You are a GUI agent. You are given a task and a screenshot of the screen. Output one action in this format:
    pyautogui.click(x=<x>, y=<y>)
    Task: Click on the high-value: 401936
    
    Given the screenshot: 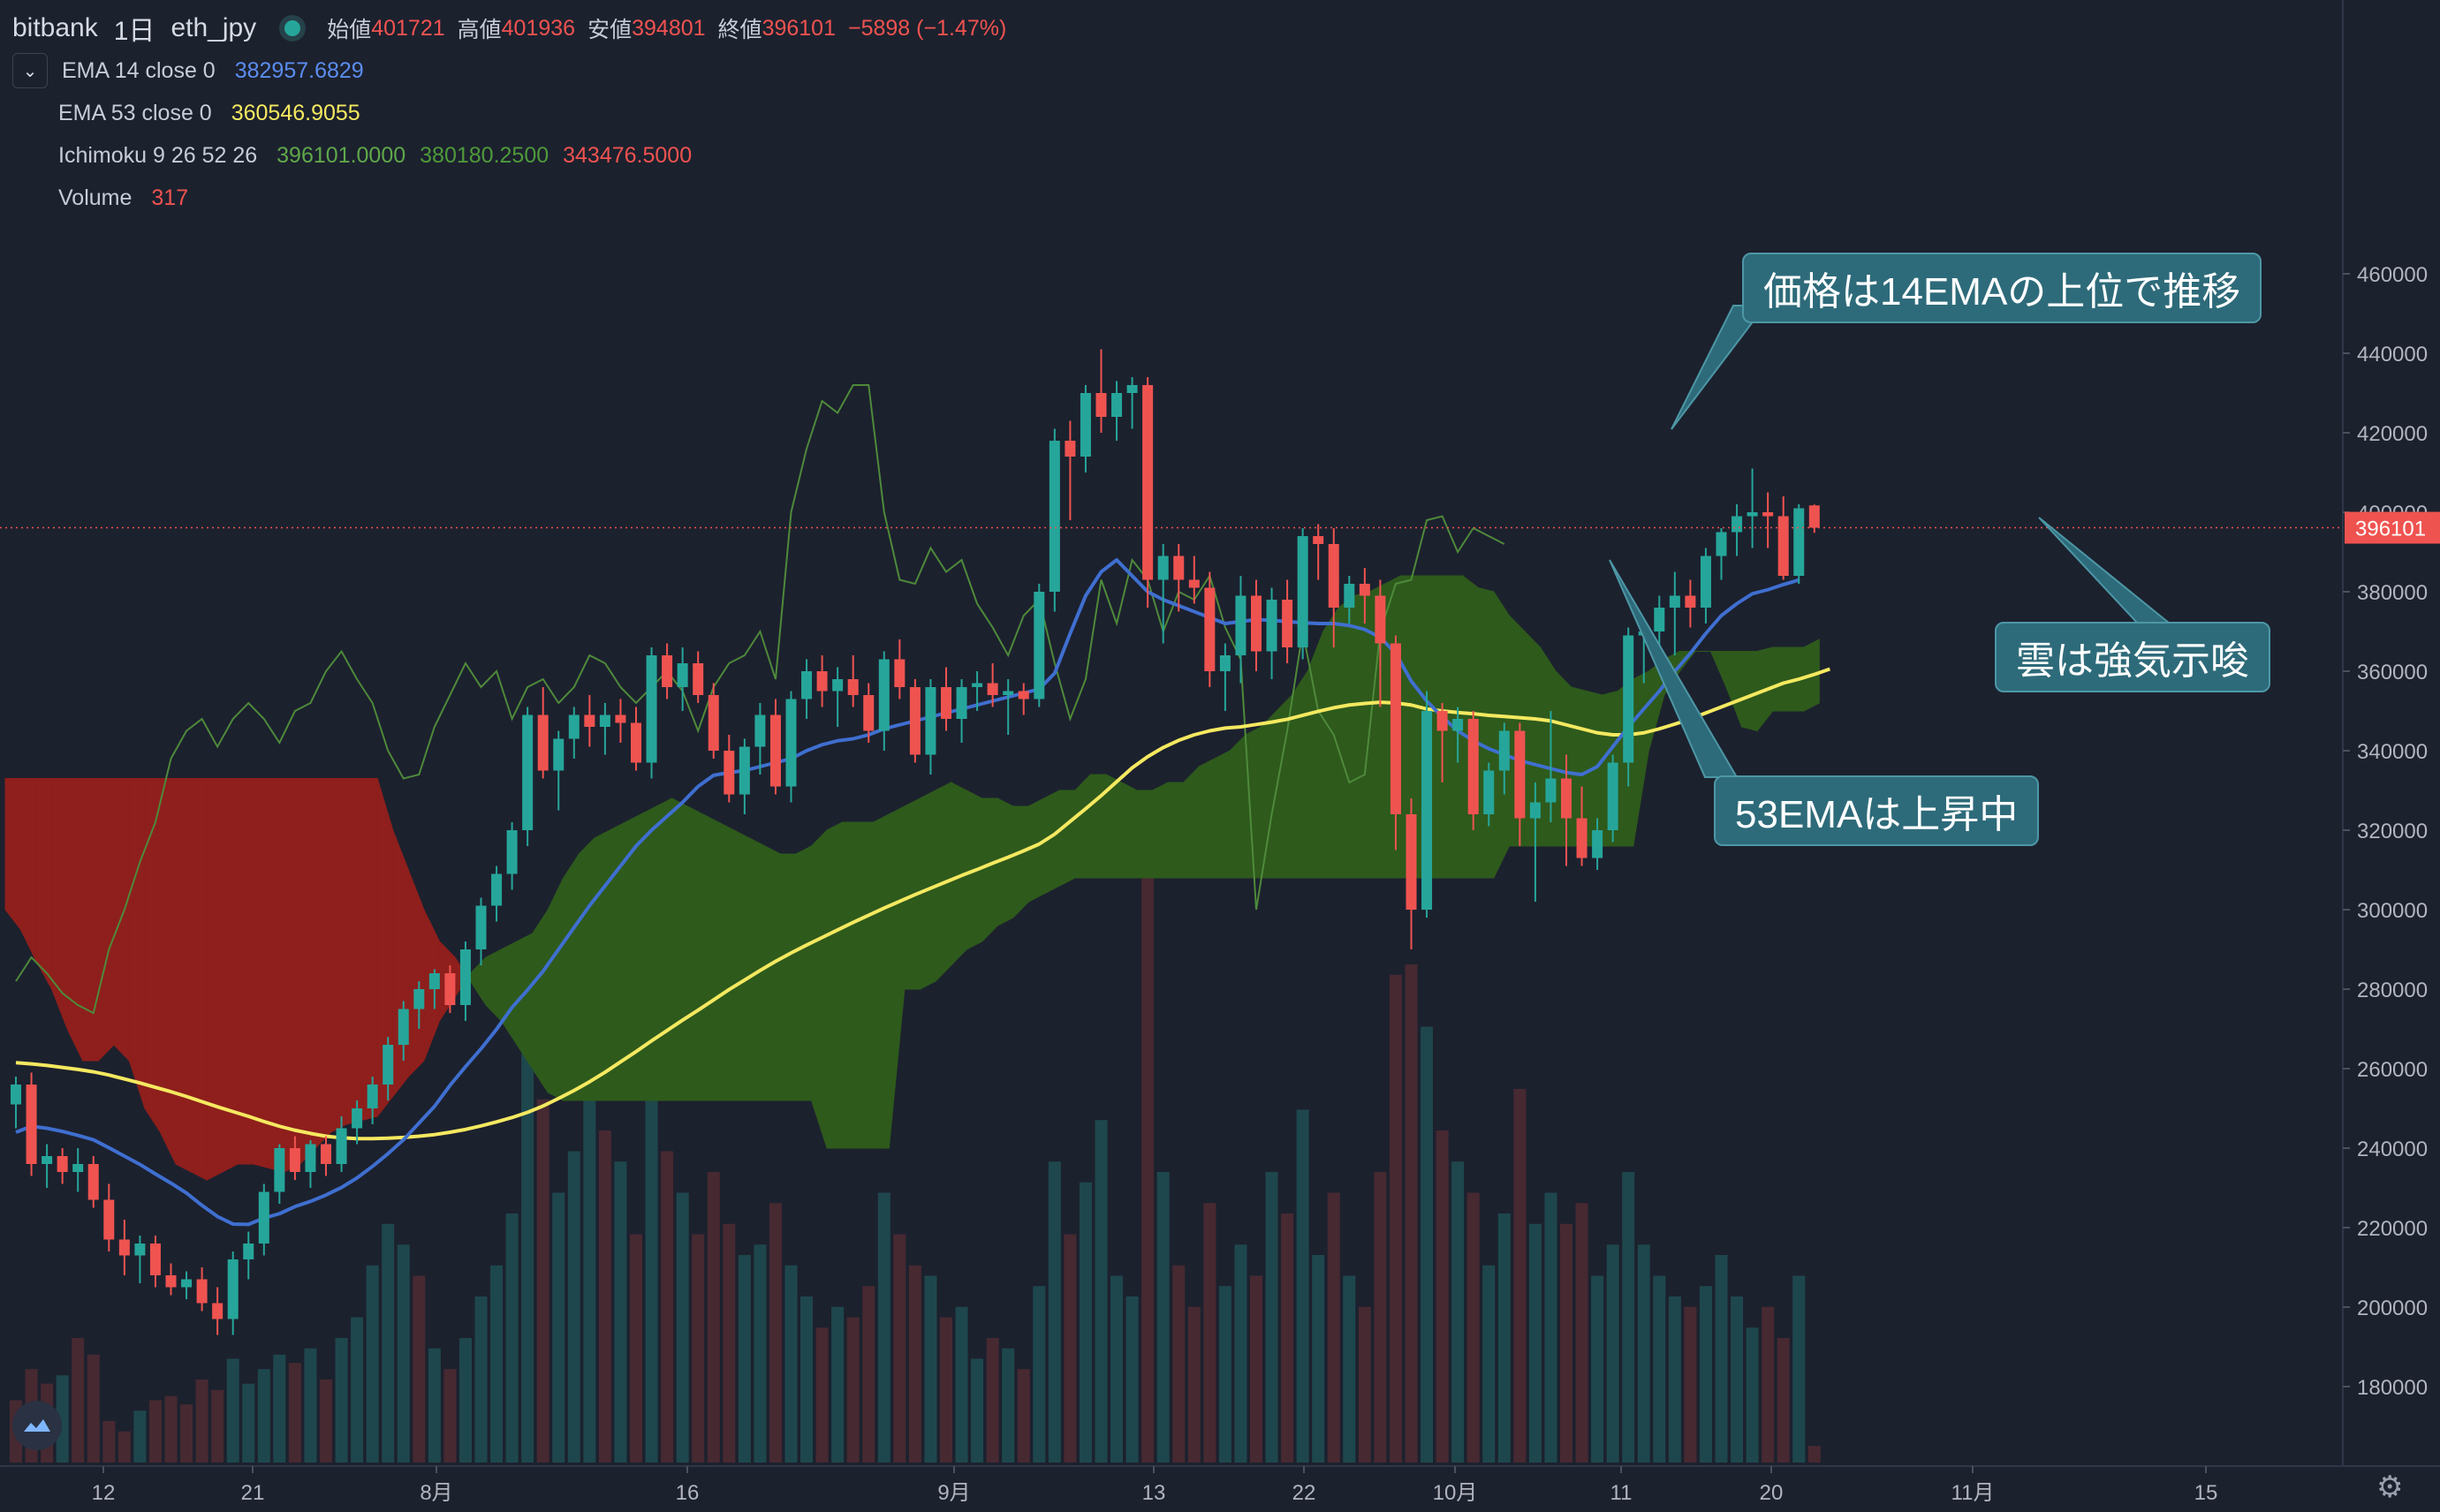 What is the action you would take?
    pyautogui.click(x=538, y=28)
    